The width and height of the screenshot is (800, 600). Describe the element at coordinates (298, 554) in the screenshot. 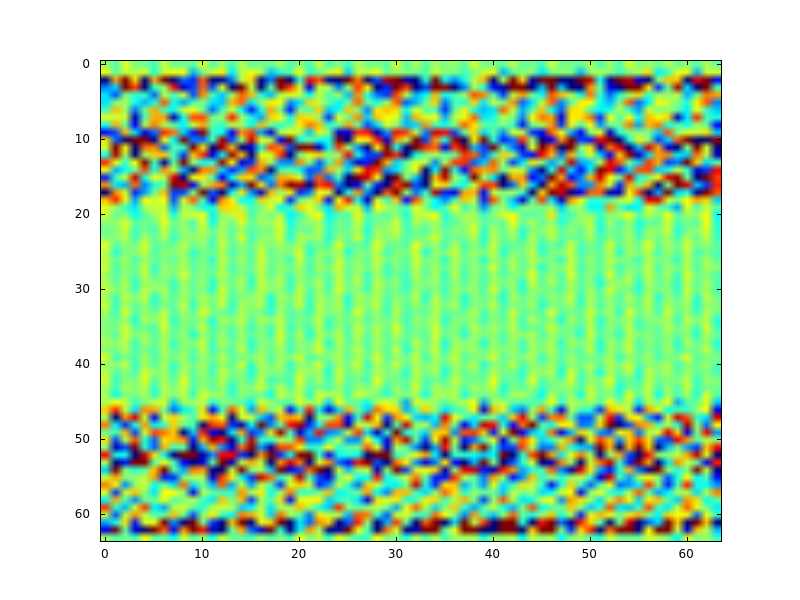

I see `x-tick-label: 20` at that location.